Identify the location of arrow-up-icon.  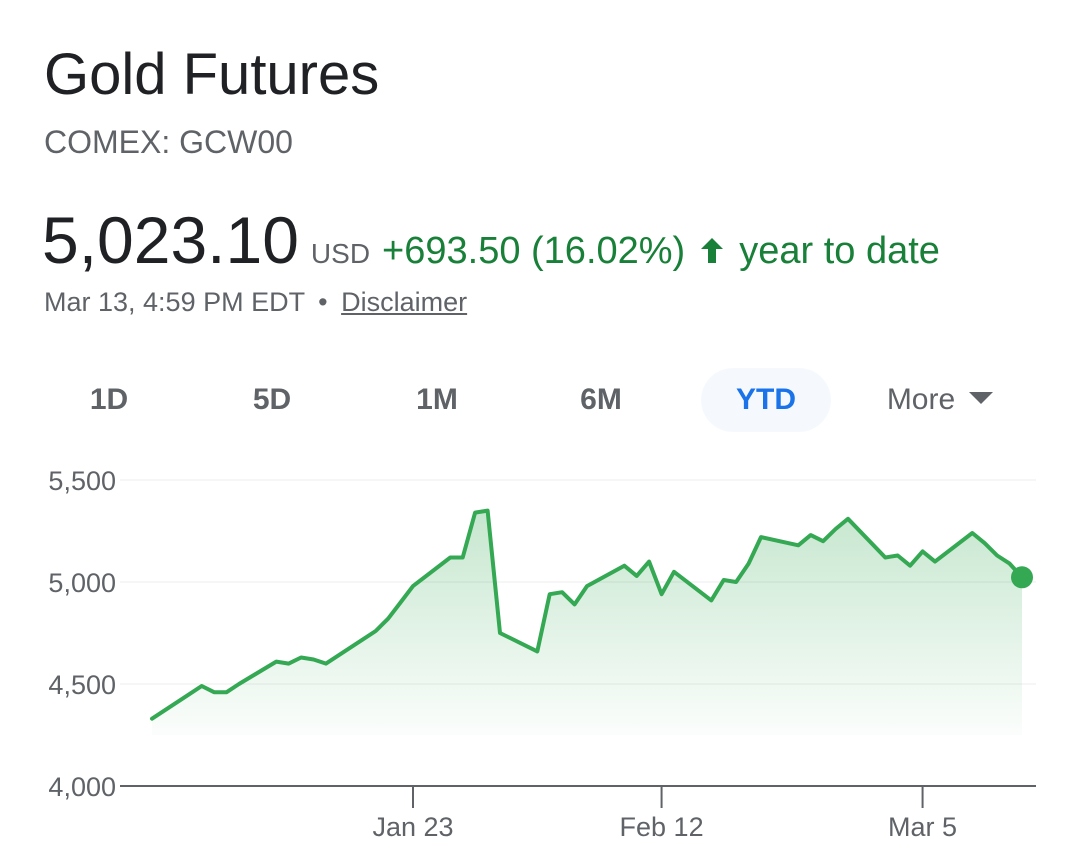
(712, 250).